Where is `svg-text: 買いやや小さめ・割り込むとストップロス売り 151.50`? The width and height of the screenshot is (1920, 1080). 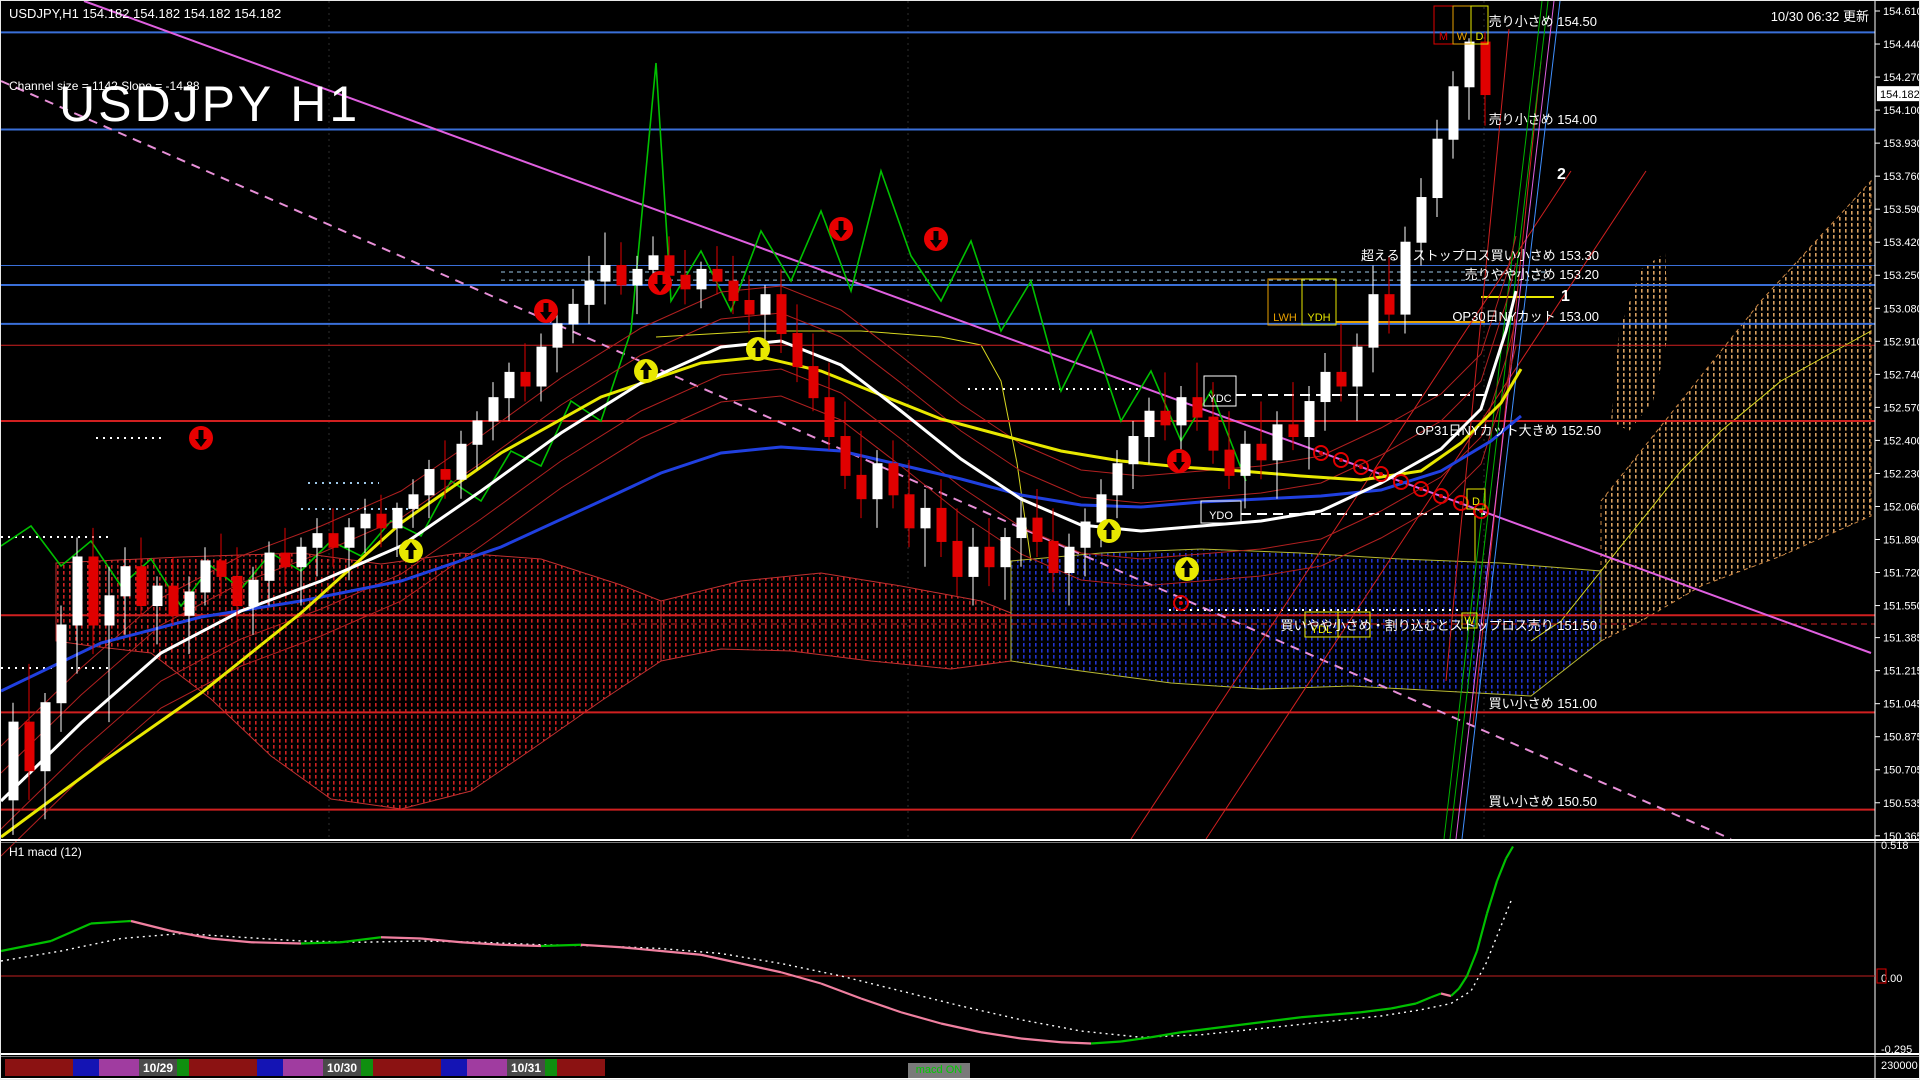 svg-text: 買いやや小さめ・割り込むとストップロス売り 151.50 is located at coordinates (1439, 625).